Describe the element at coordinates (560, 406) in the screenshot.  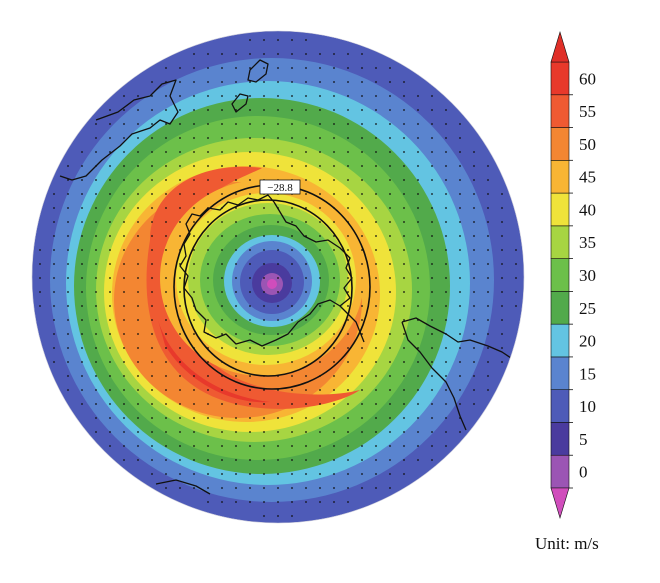
I see `colorbar-segment` at that location.